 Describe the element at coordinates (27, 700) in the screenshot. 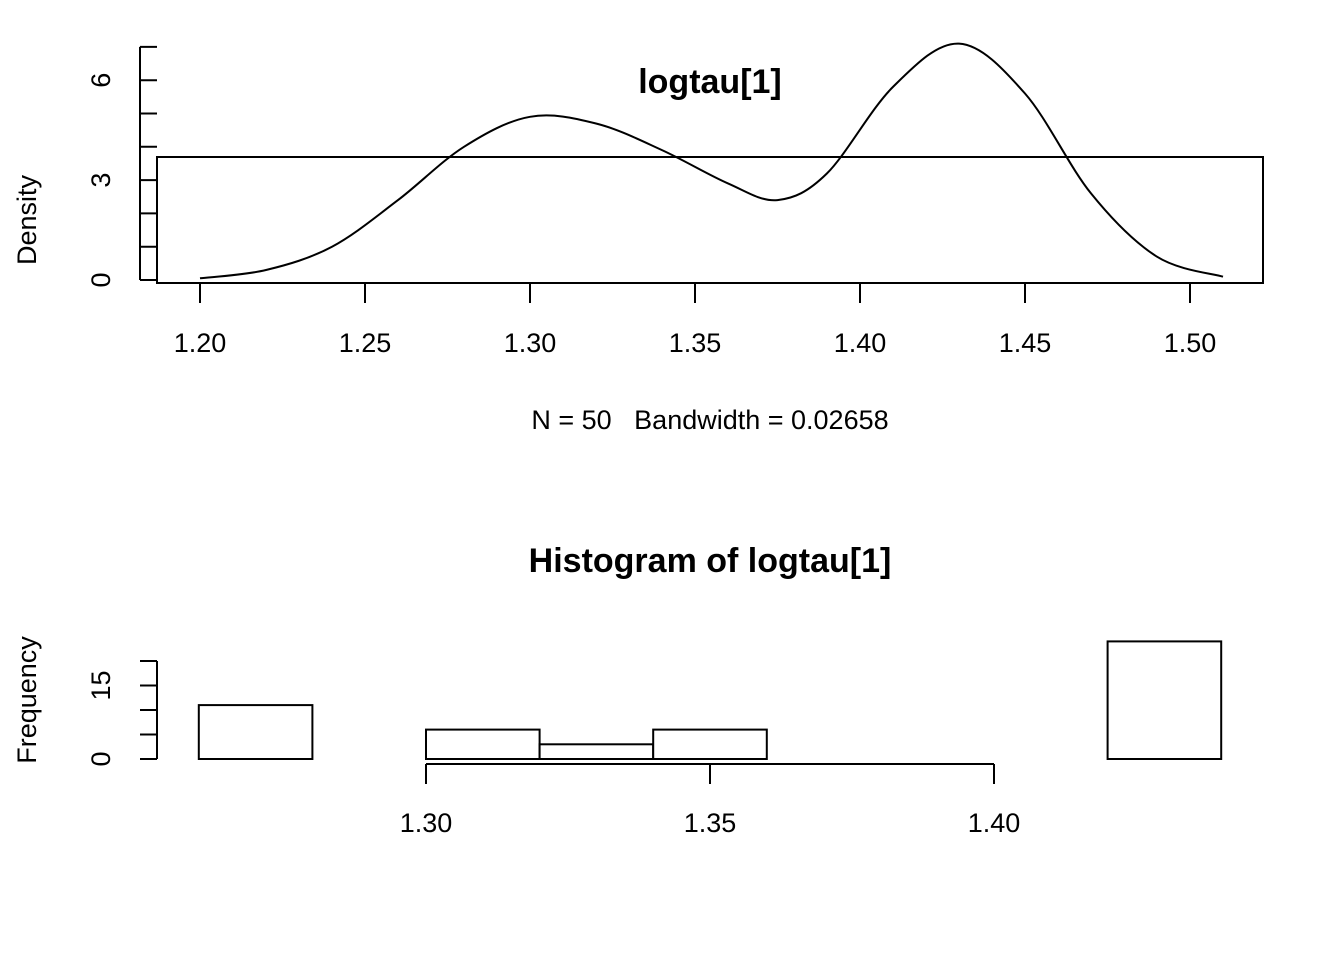

I see `histogram-y-label: Frequency` at that location.